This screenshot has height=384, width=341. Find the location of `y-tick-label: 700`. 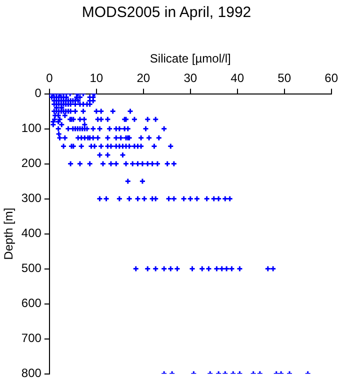

y-tick-label: 700 is located at coordinates (31, 338).